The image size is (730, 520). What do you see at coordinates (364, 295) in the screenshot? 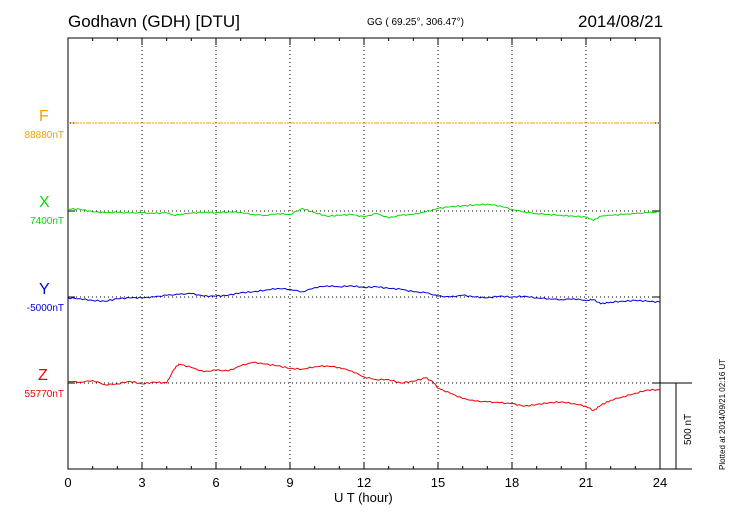
I see `series-line-y` at bounding box center [364, 295].